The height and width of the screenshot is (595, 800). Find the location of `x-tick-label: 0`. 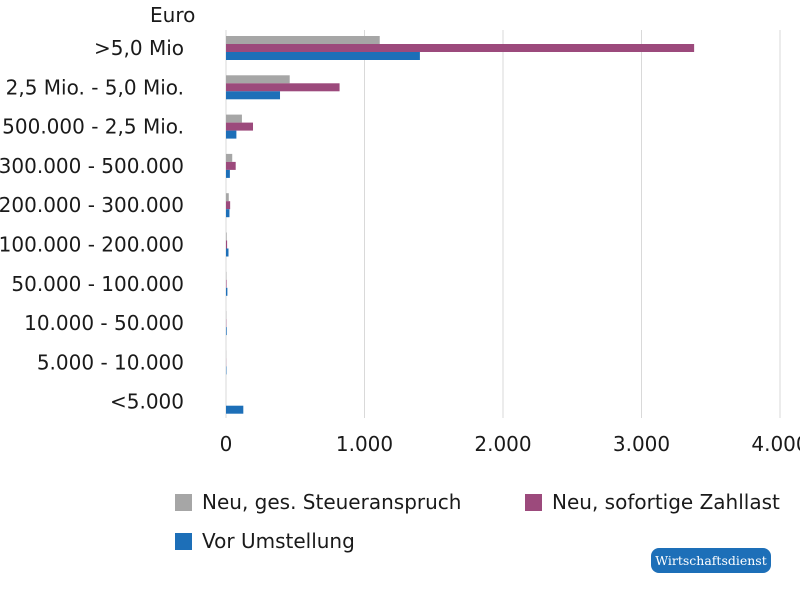

x-tick-label: 0 is located at coordinates (226, 444).